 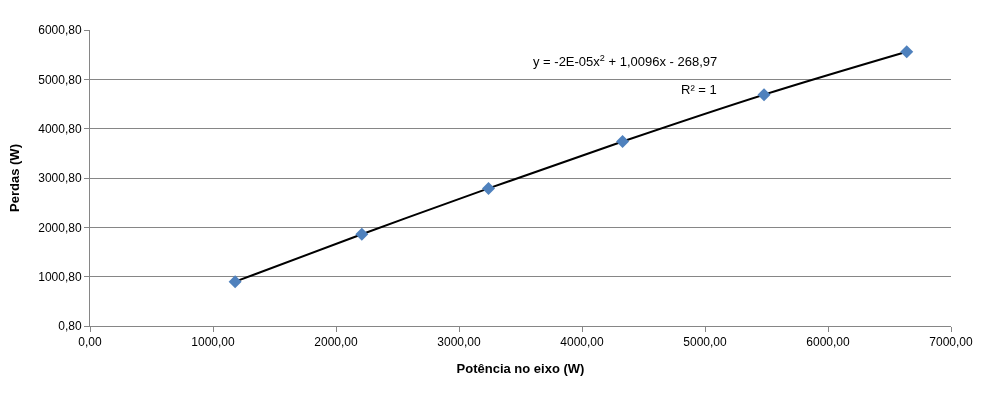 What do you see at coordinates (699, 89) in the screenshot?
I see `annotation: R² = 1` at bounding box center [699, 89].